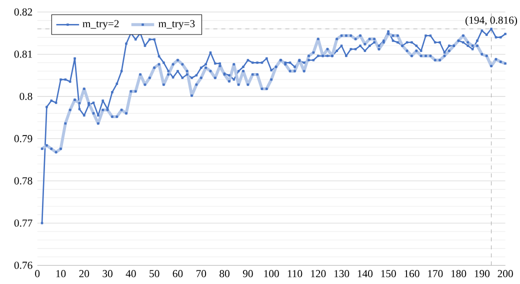 The image size is (520, 284). I want to click on y-tick-label: 0.79, so click(23, 138).